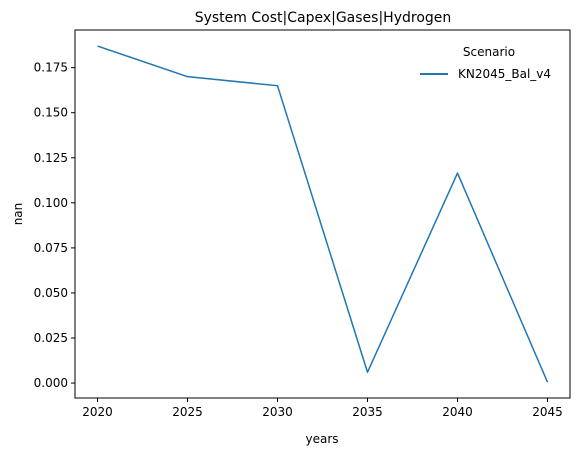 Image resolution: width=580 pixels, height=456 pixels. Describe the element at coordinates (322, 408) in the screenshot. I see `x-axis-ticks: 2020 2025 2030 2035 2040 2045` at that location.